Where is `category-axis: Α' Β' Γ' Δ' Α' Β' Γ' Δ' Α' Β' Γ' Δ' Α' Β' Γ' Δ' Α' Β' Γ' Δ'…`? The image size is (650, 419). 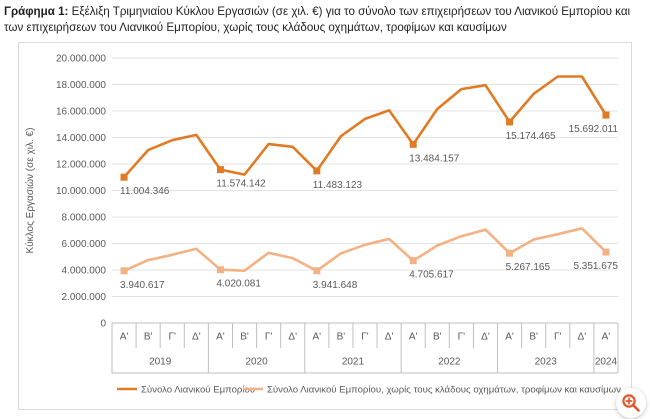
category-axis: Α' Β' Γ' Δ' Α' Β' Γ' Δ' Α' Β' Γ' Δ' Α' Β' Γ' Δ' Α' Β' Γ' Δ'… is located at coordinates (365, 348).